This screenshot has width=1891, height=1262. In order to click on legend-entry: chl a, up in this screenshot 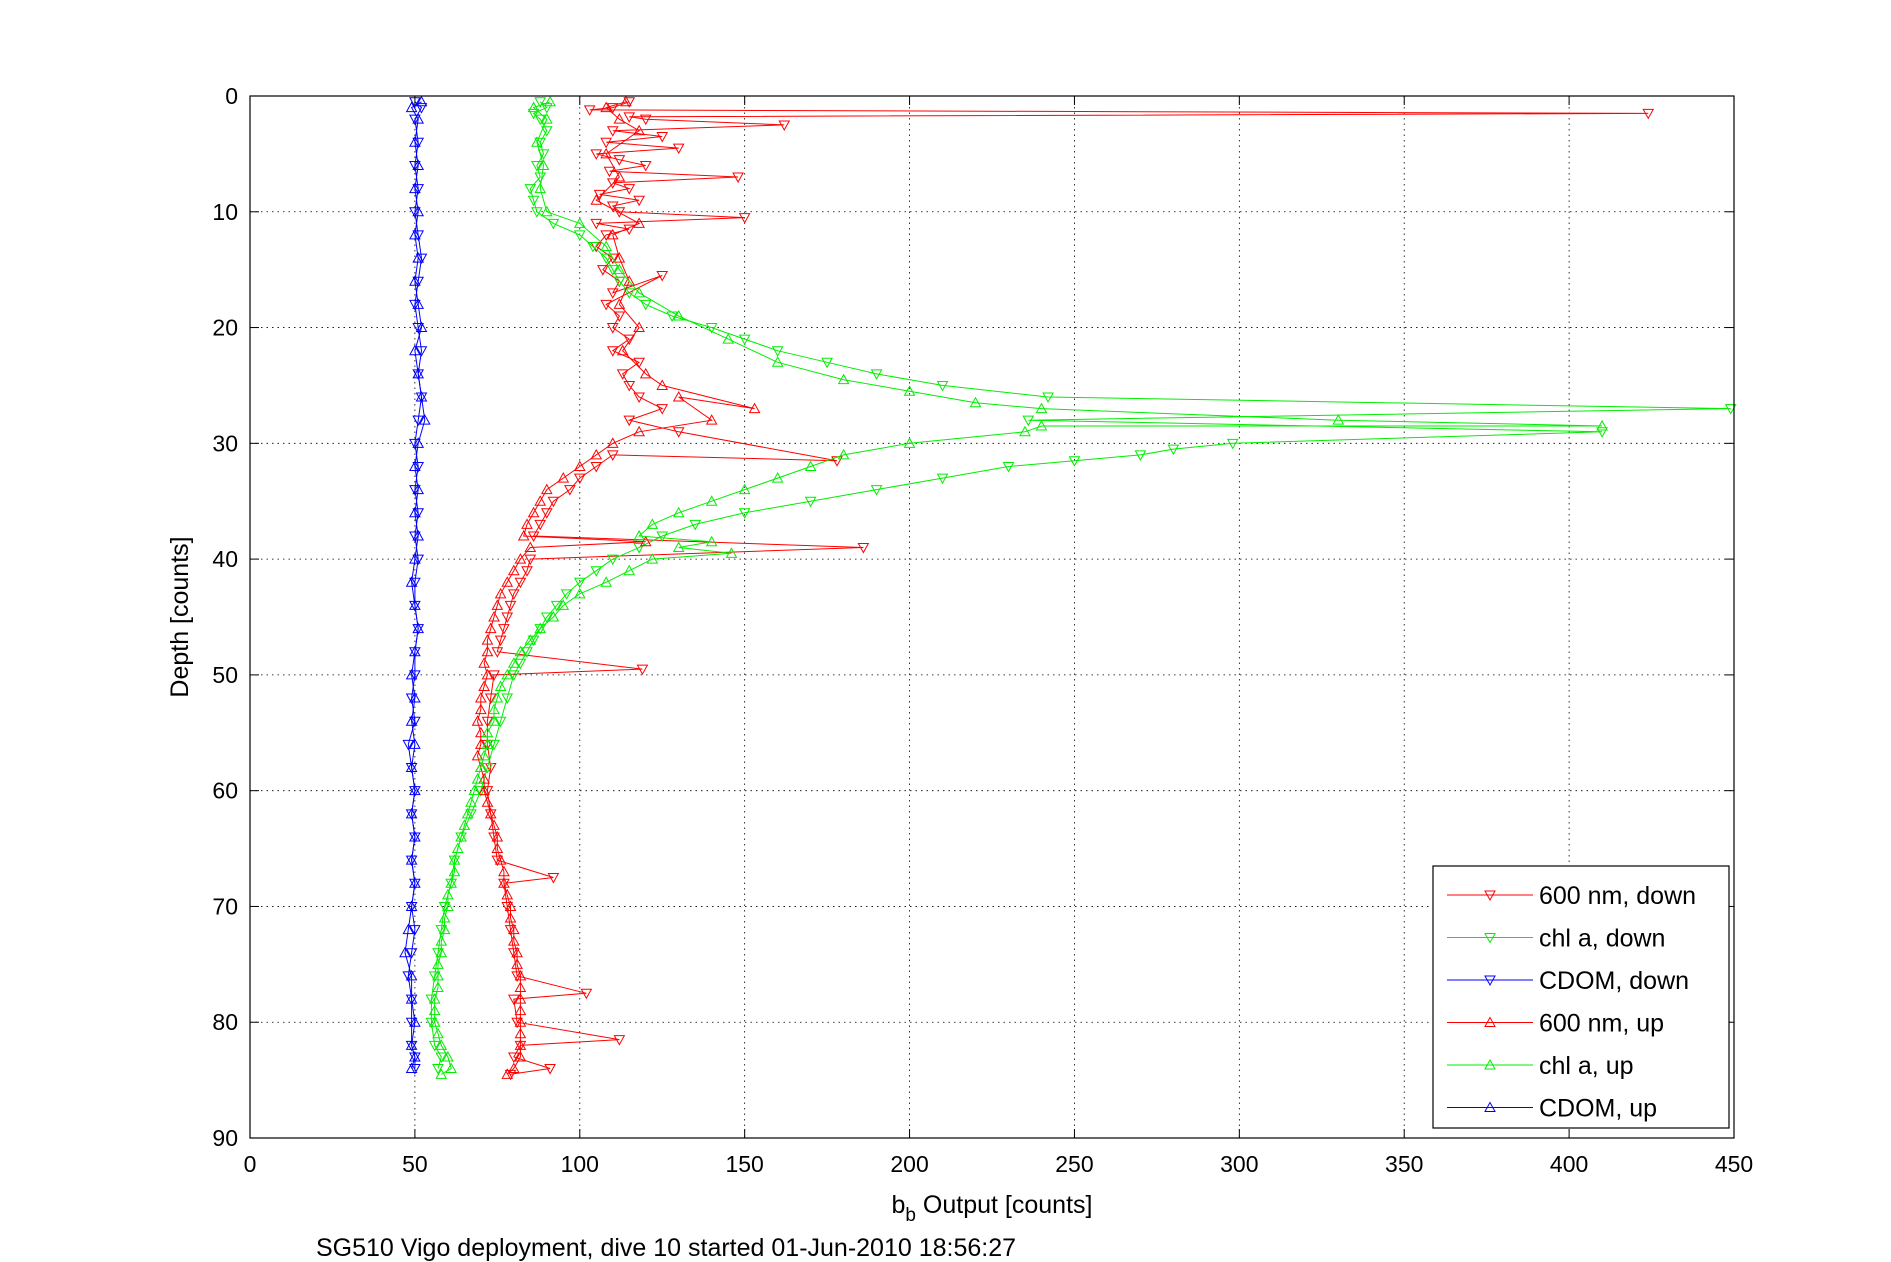, I will do `click(1540, 1066)`.